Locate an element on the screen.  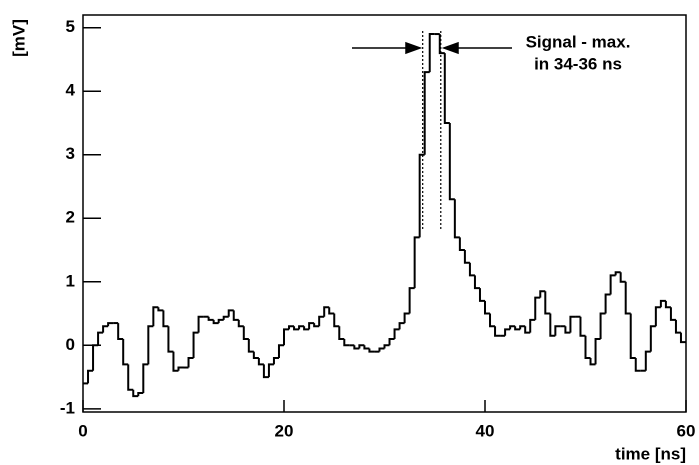
annotation: Signal - max. is located at coordinates (578, 41).